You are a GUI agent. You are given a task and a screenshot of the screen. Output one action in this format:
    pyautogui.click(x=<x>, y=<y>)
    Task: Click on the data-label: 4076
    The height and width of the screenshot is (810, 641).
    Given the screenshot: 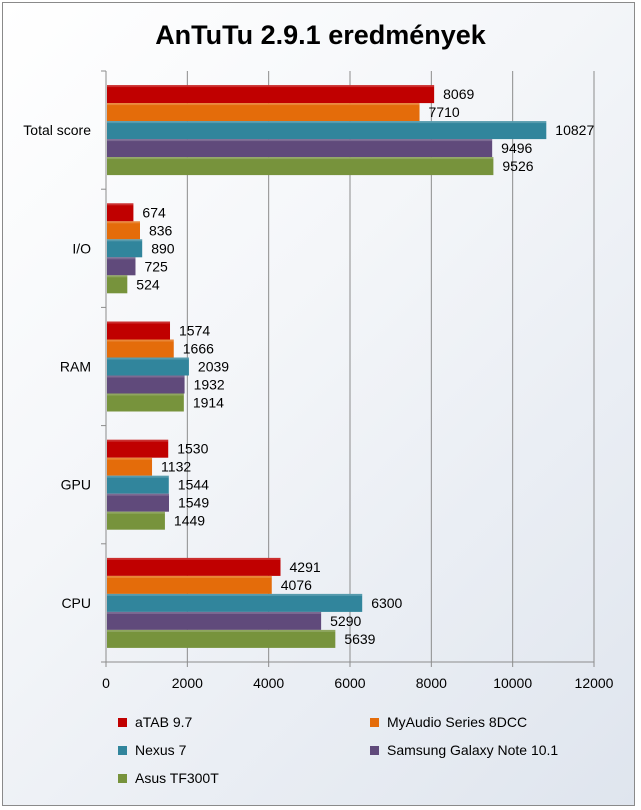 What is the action you would take?
    pyautogui.click(x=296, y=585)
    